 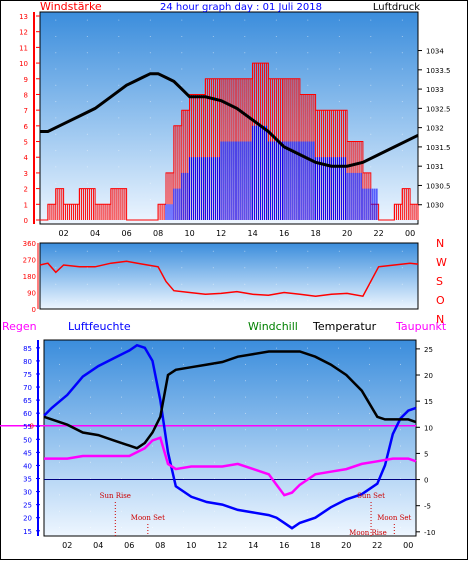 What do you see at coordinates (26, 143) in the screenshot?
I see `wind-tick-label: 5` at bounding box center [26, 143].